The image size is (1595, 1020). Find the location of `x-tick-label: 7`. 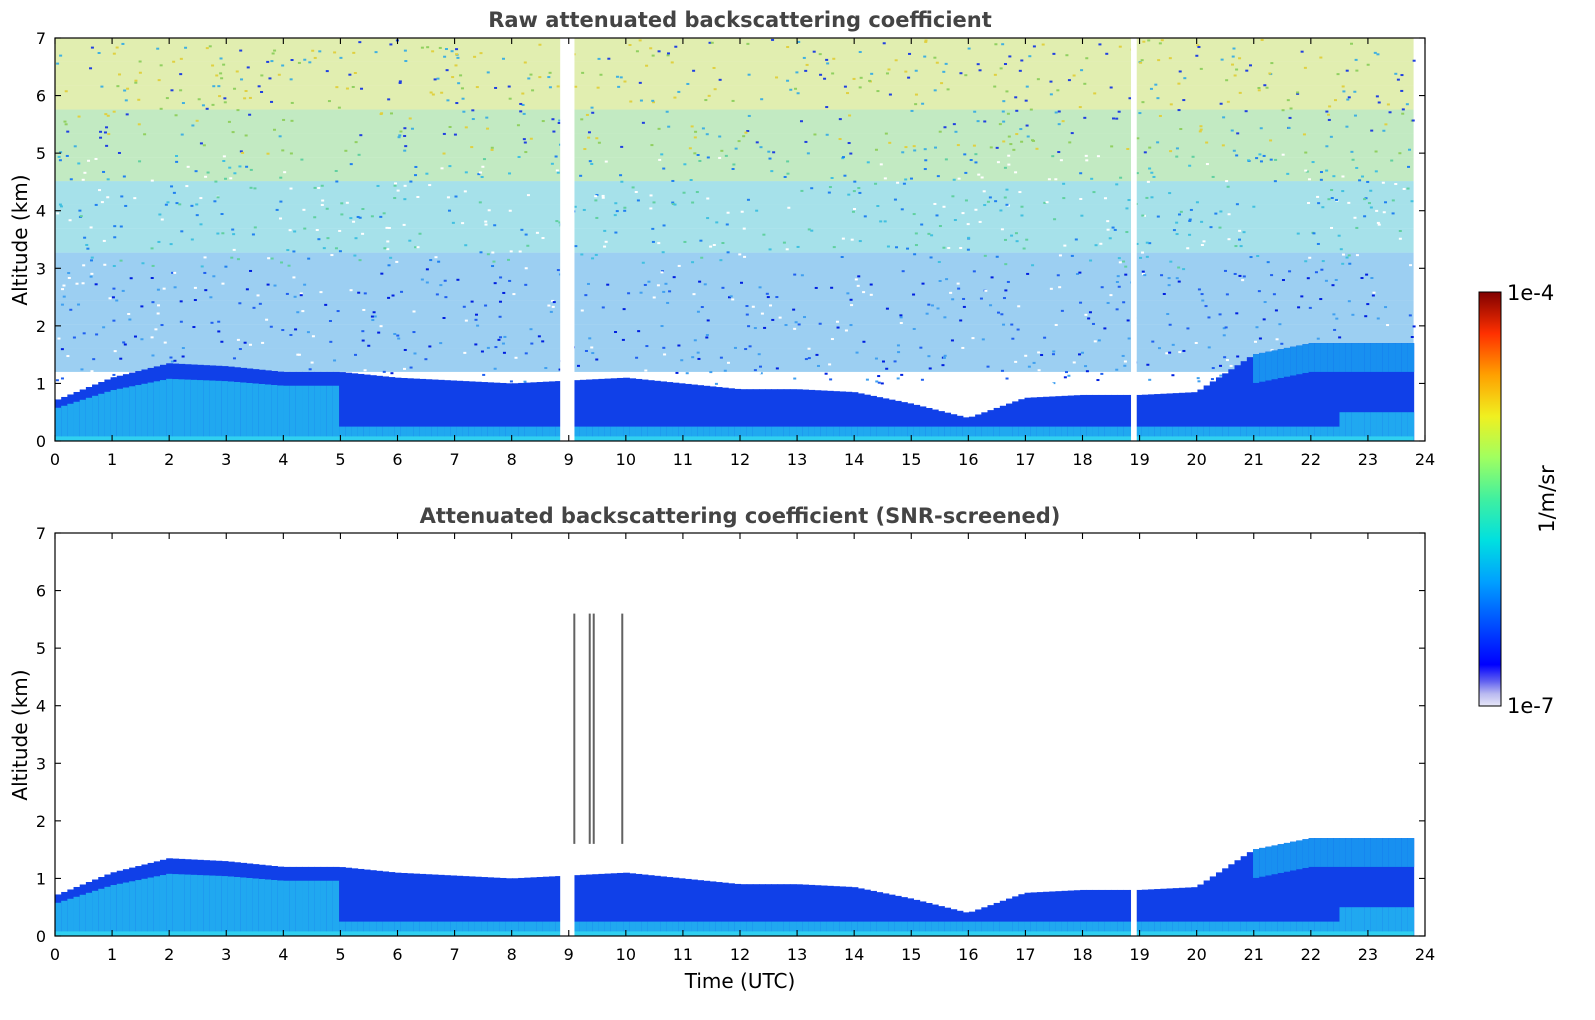

x-tick-label: 7 is located at coordinates (454, 954).